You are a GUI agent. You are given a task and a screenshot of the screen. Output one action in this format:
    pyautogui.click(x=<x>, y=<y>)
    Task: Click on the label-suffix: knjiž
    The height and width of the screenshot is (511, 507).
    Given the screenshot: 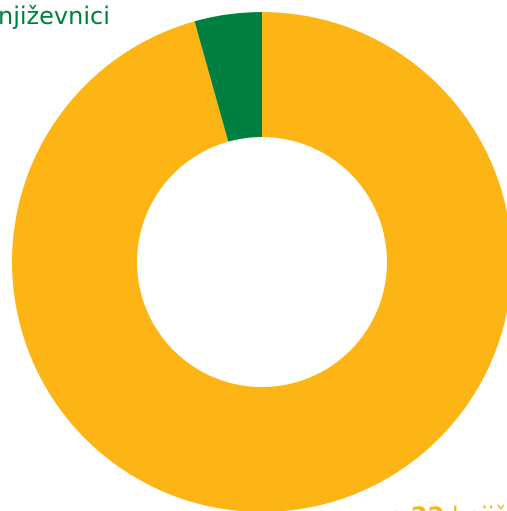 What is the action you would take?
    pyautogui.click(x=479, y=506)
    